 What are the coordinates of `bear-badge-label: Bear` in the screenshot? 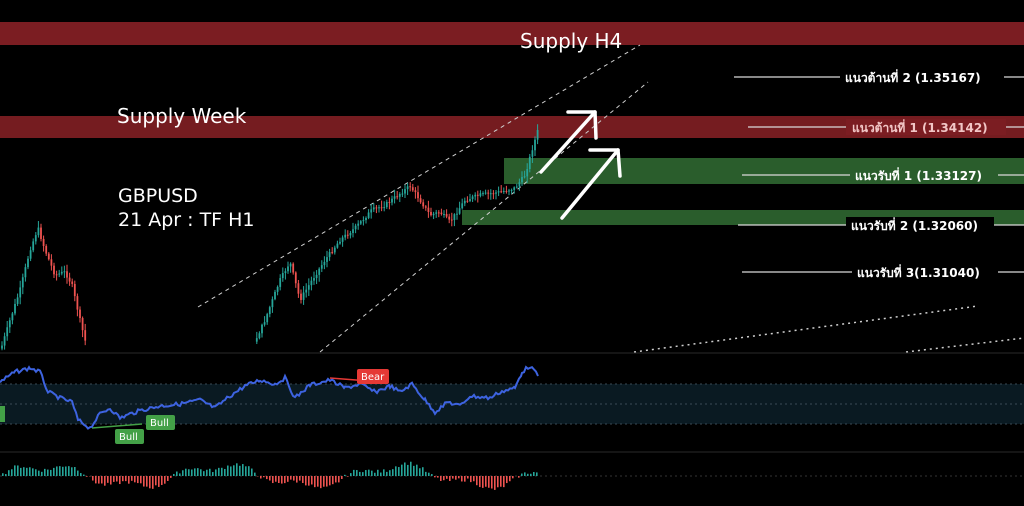 It's located at (373, 377).